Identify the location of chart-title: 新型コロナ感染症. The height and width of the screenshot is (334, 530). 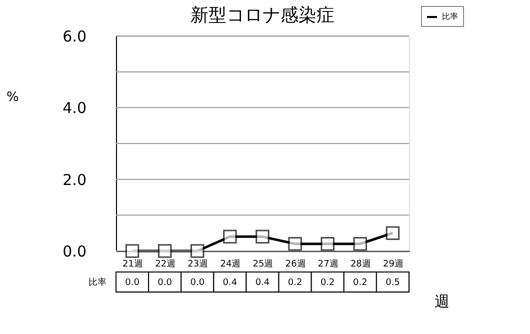
(262, 15).